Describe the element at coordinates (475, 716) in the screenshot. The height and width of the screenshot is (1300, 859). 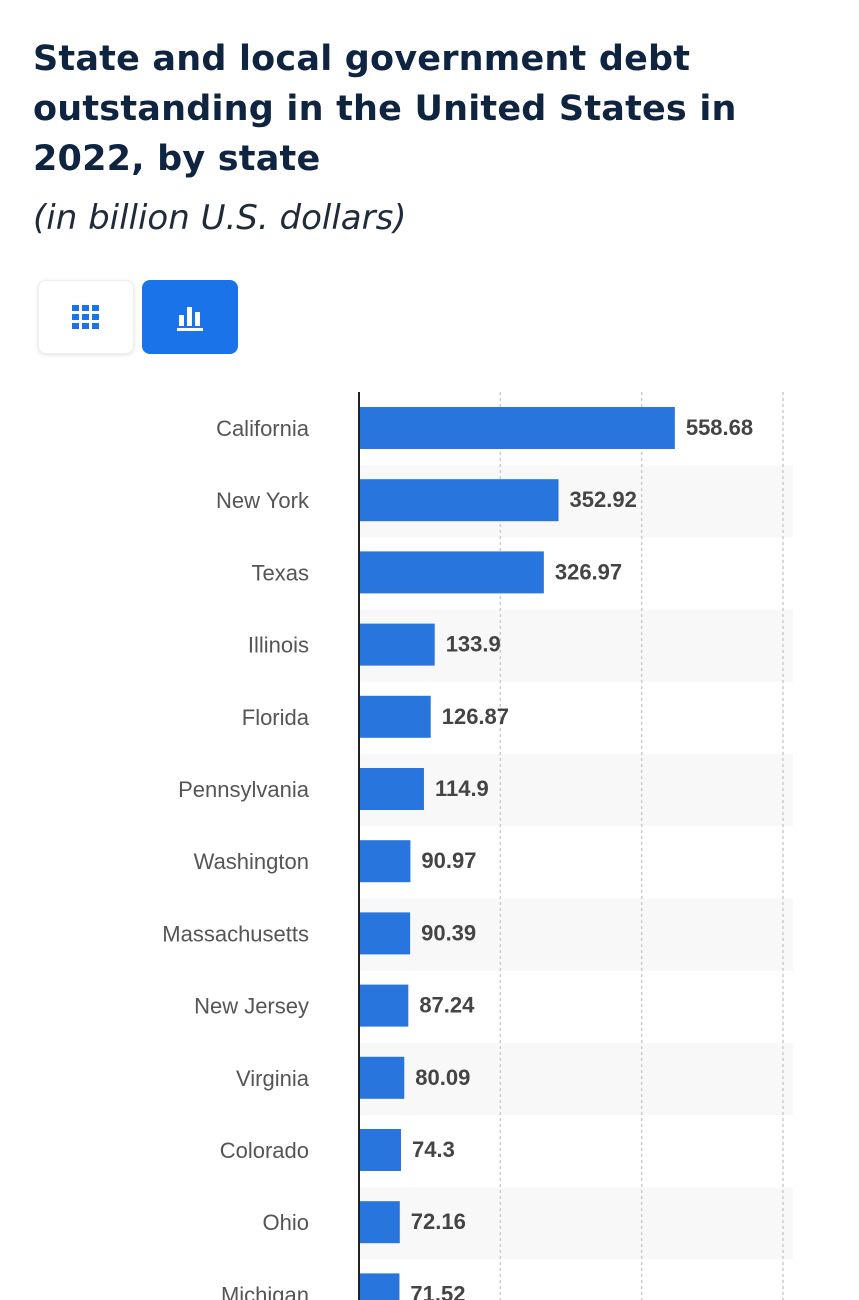
I see `value-label: 126.87` at that location.